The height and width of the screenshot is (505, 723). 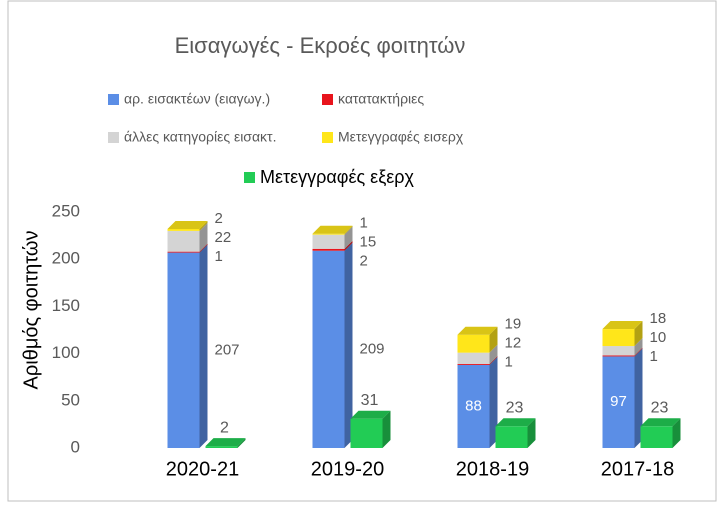 I want to click on y-axis-label: Αριθμός φοιτητών, so click(x=31, y=310).